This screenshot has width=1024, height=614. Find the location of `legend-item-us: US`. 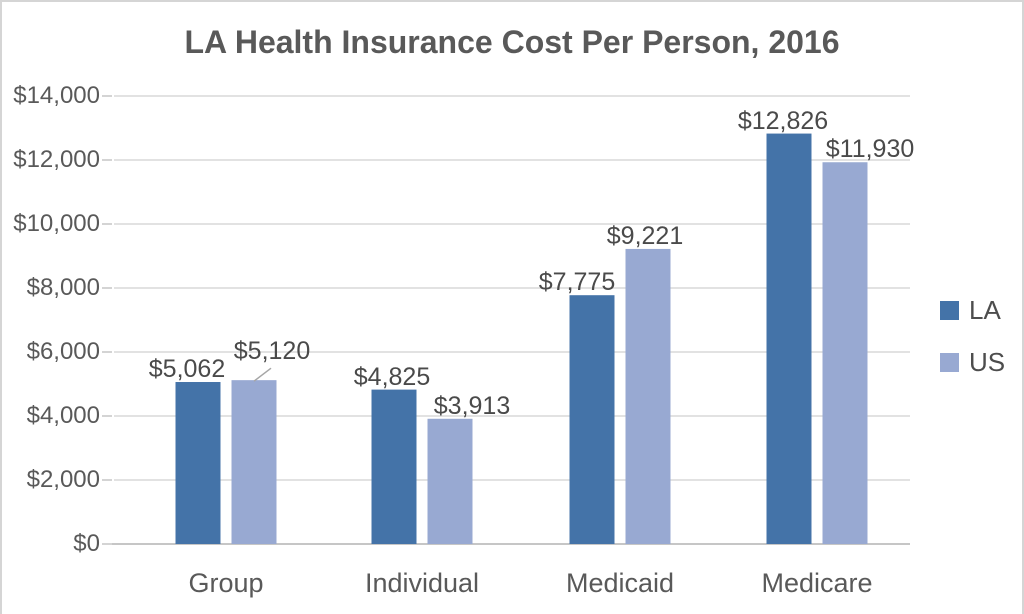

legend-item-us: US is located at coordinates (973, 362).